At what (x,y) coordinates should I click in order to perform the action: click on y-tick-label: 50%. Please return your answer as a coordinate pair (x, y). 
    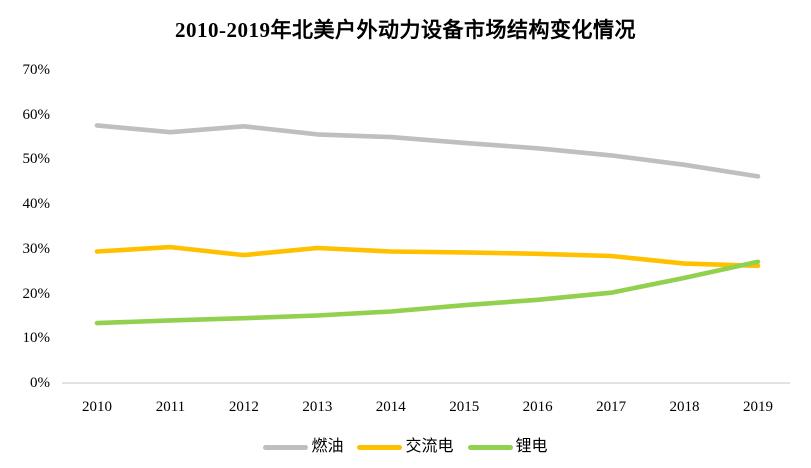
    Looking at the image, I should click on (36, 159).